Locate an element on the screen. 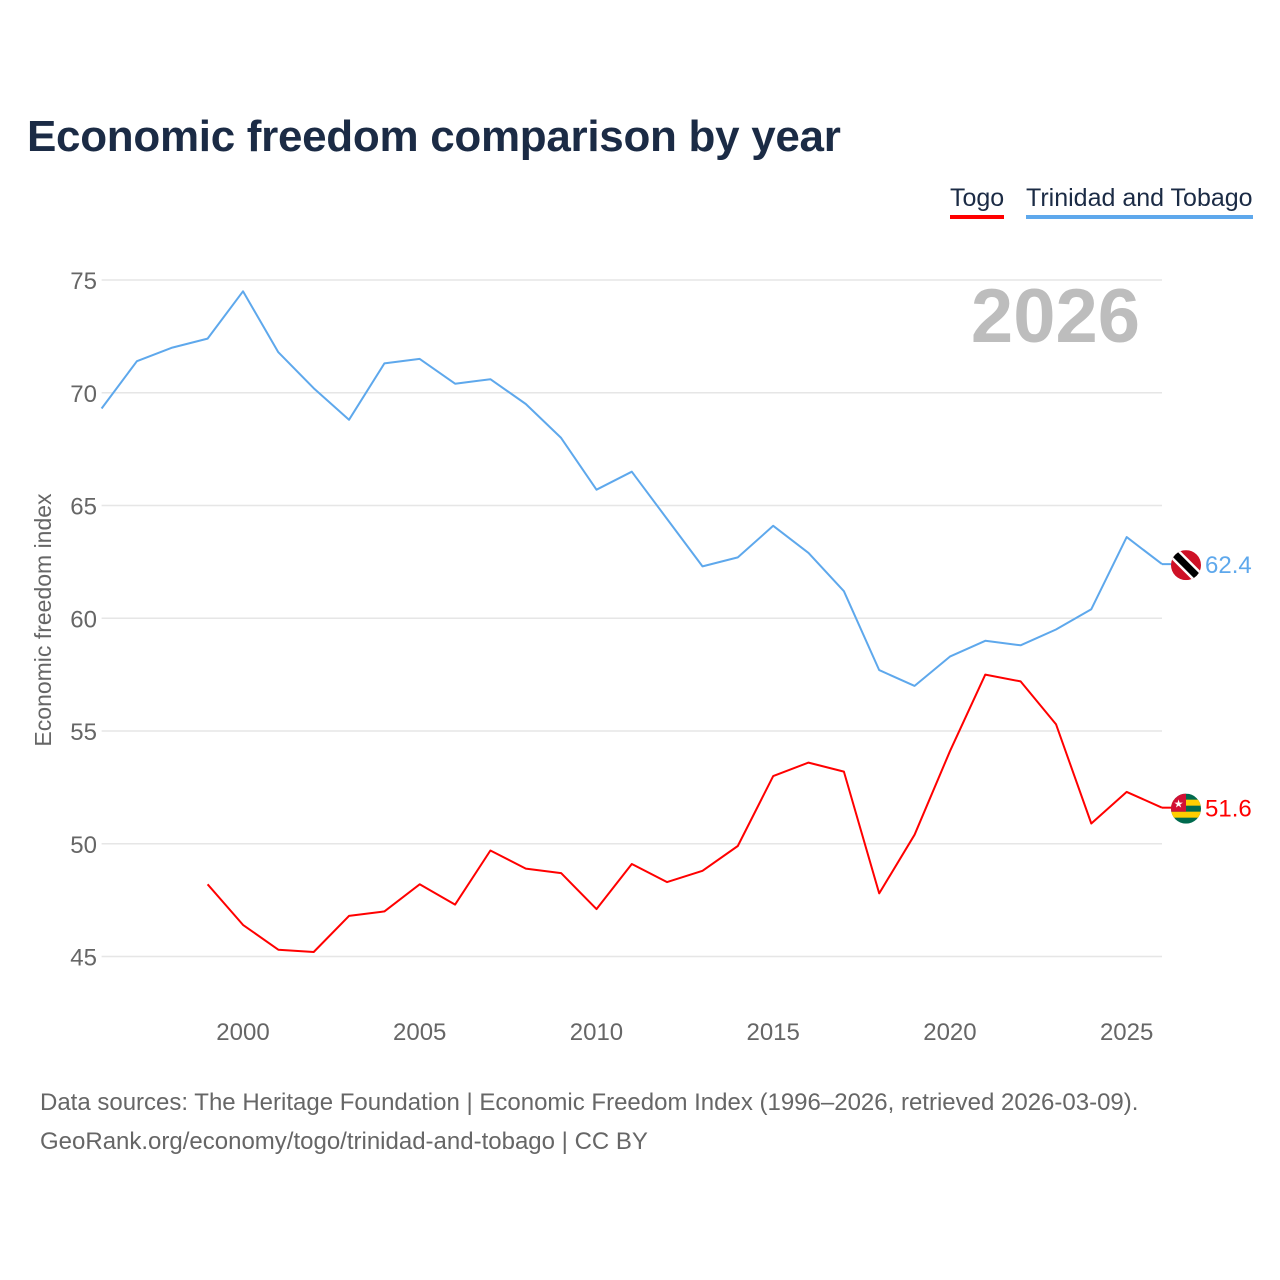 The width and height of the screenshot is (1280, 1280). chart-title: Economic freedom comparison by year is located at coordinates (434, 136).